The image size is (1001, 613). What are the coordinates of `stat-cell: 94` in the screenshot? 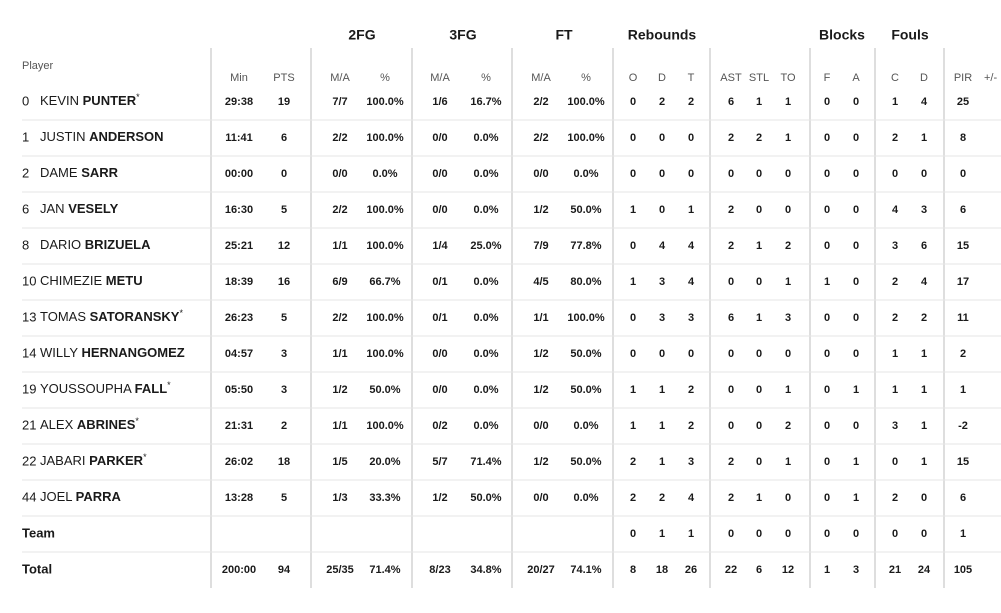 It's located at (284, 570).